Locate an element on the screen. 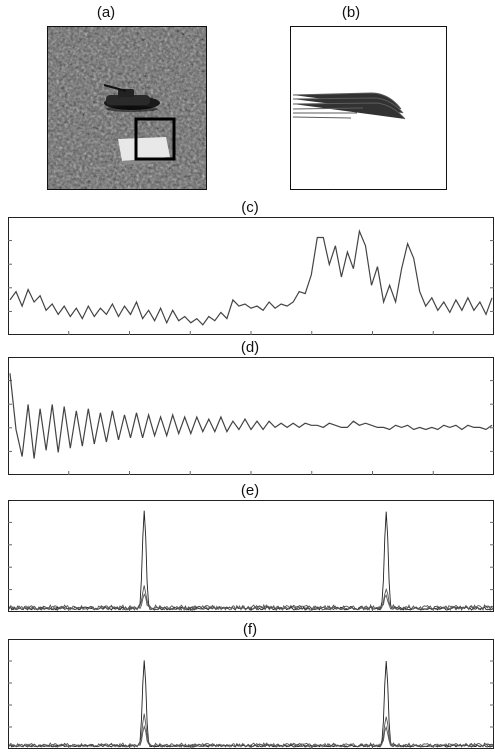  panel-label-b: (b) is located at coordinates (351, 12).